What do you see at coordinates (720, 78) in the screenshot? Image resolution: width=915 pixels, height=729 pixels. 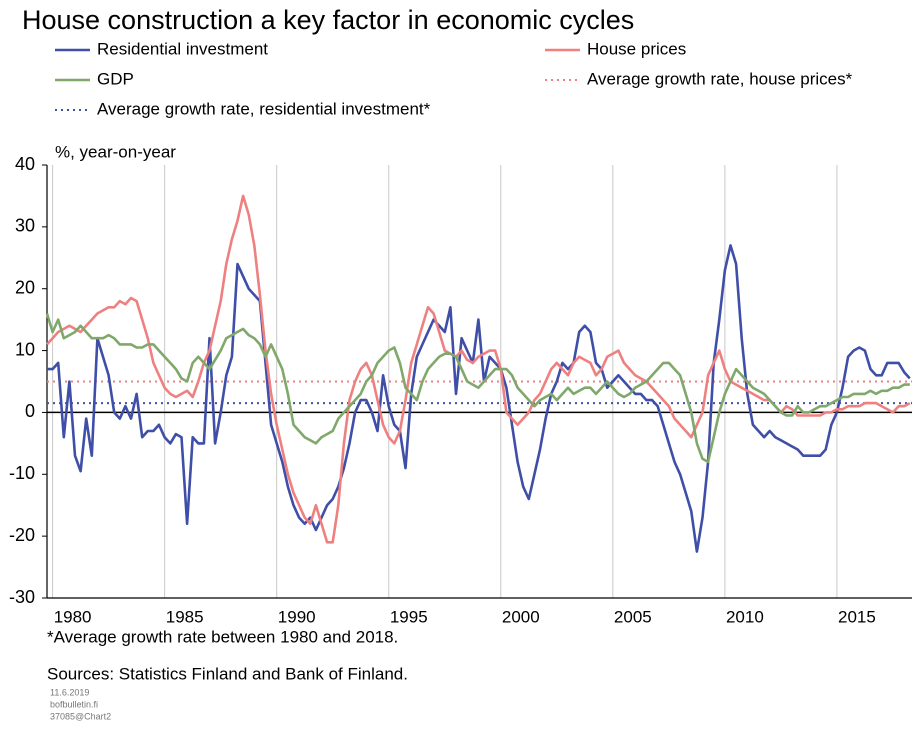 I see `legend-label: Average growth rate, house prices*` at bounding box center [720, 78].